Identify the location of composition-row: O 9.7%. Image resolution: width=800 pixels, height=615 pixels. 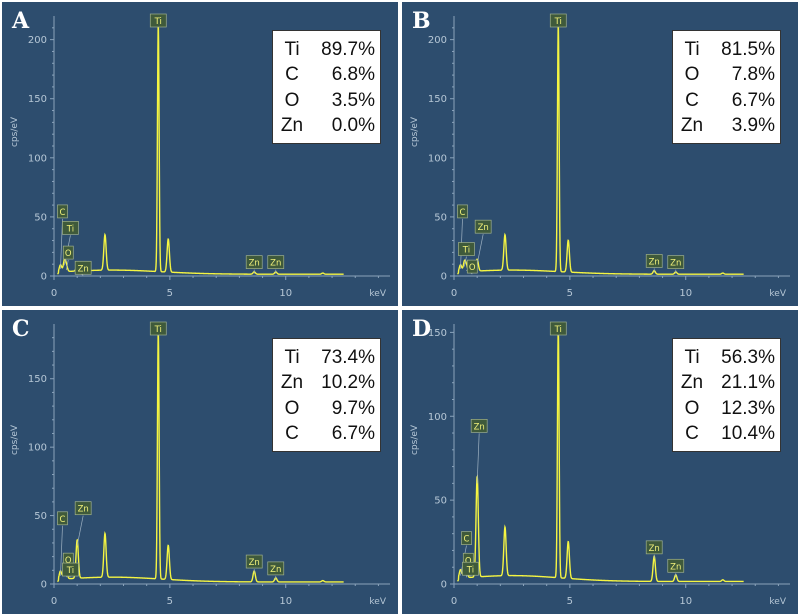
(326, 409).